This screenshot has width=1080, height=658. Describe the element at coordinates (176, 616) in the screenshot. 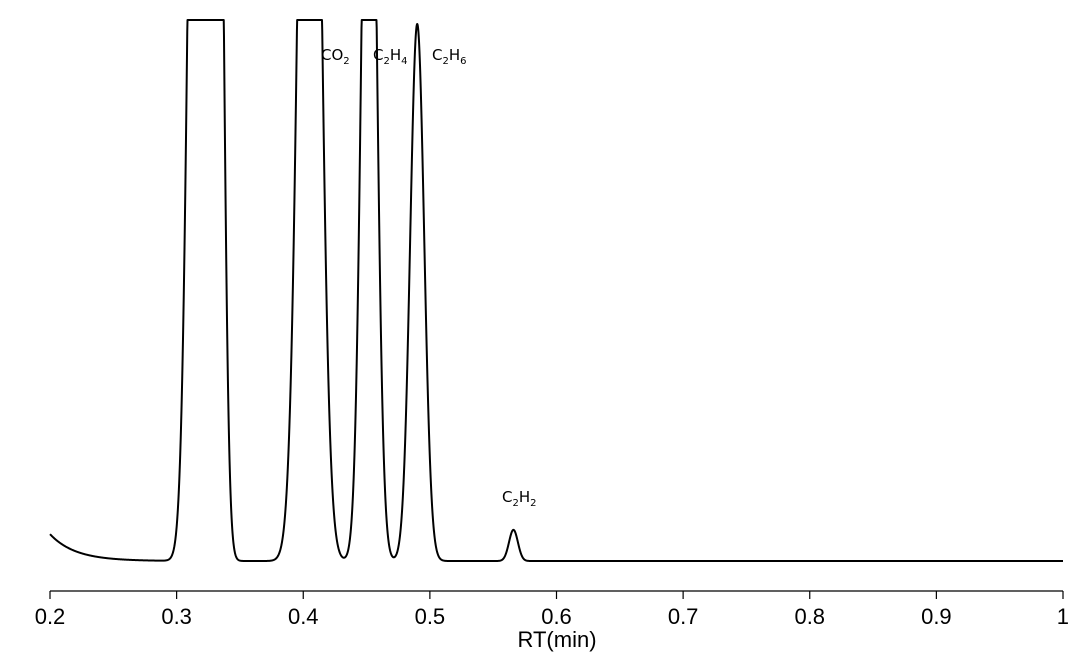

I see `x-tick-label: 0.3` at that location.